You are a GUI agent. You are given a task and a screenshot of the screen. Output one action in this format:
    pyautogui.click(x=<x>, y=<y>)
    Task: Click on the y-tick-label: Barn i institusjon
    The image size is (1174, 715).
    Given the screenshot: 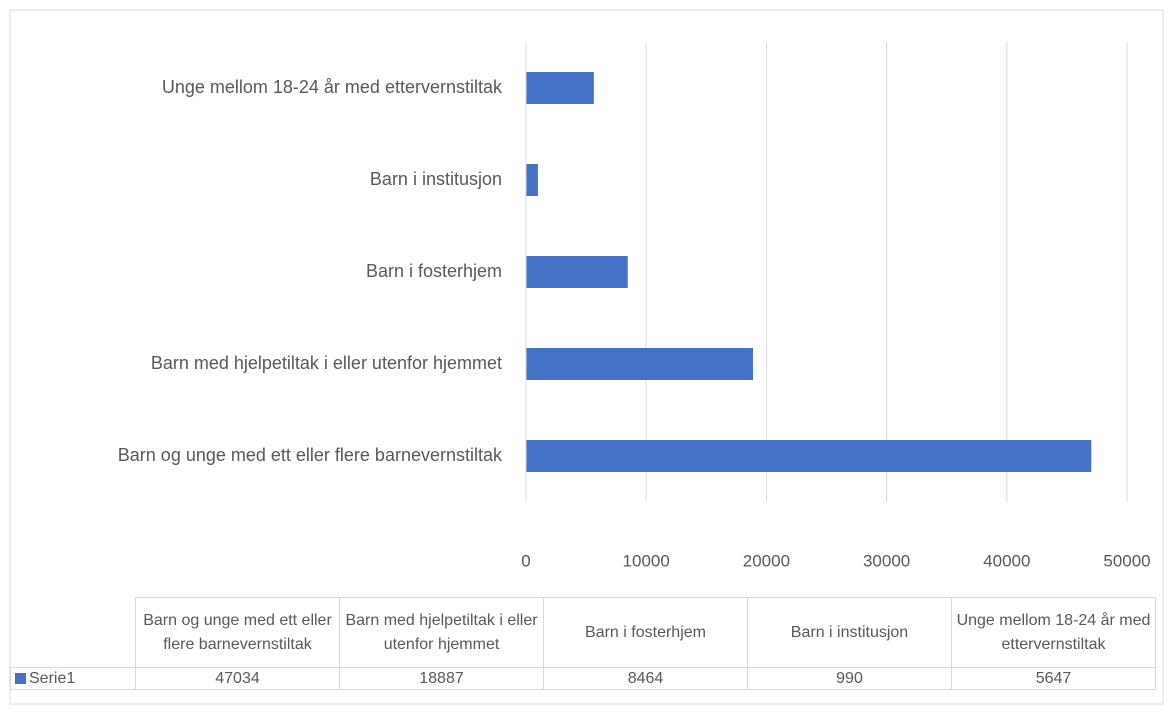 What is the action you would take?
    pyautogui.click(x=436, y=179)
    